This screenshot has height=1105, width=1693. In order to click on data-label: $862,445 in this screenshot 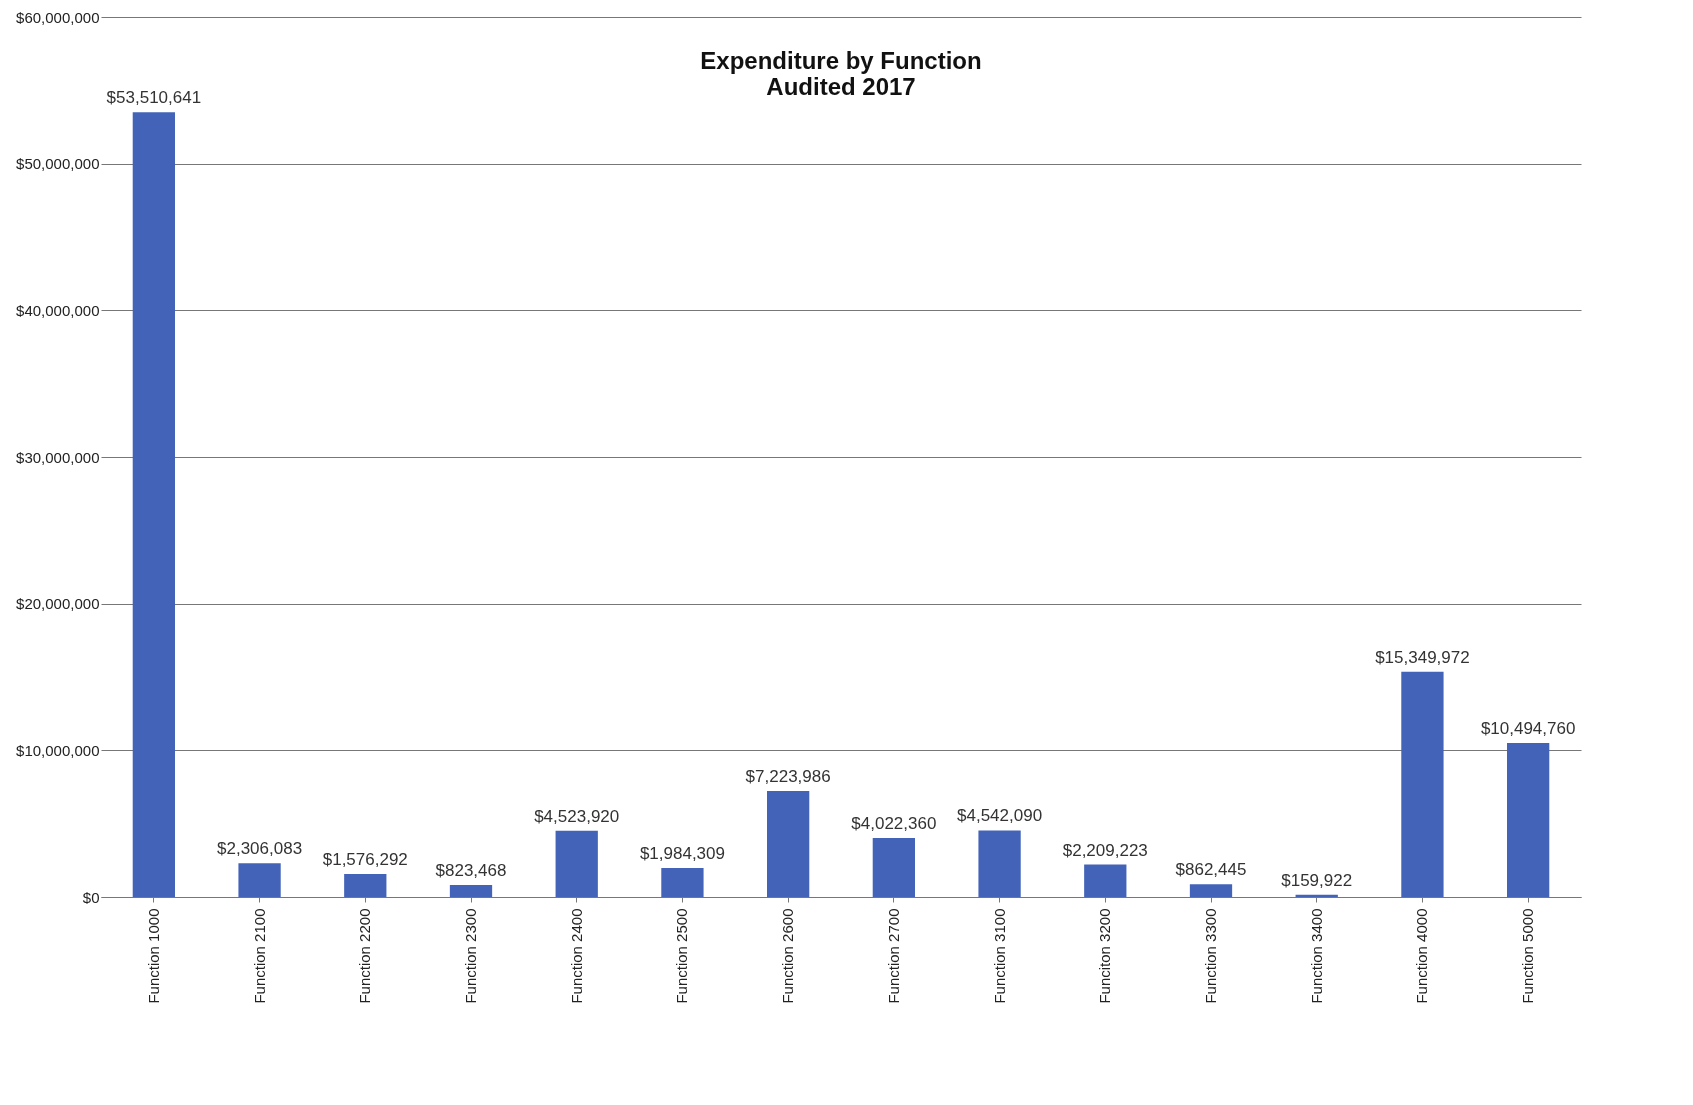, I will do `click(1211, 870)`.